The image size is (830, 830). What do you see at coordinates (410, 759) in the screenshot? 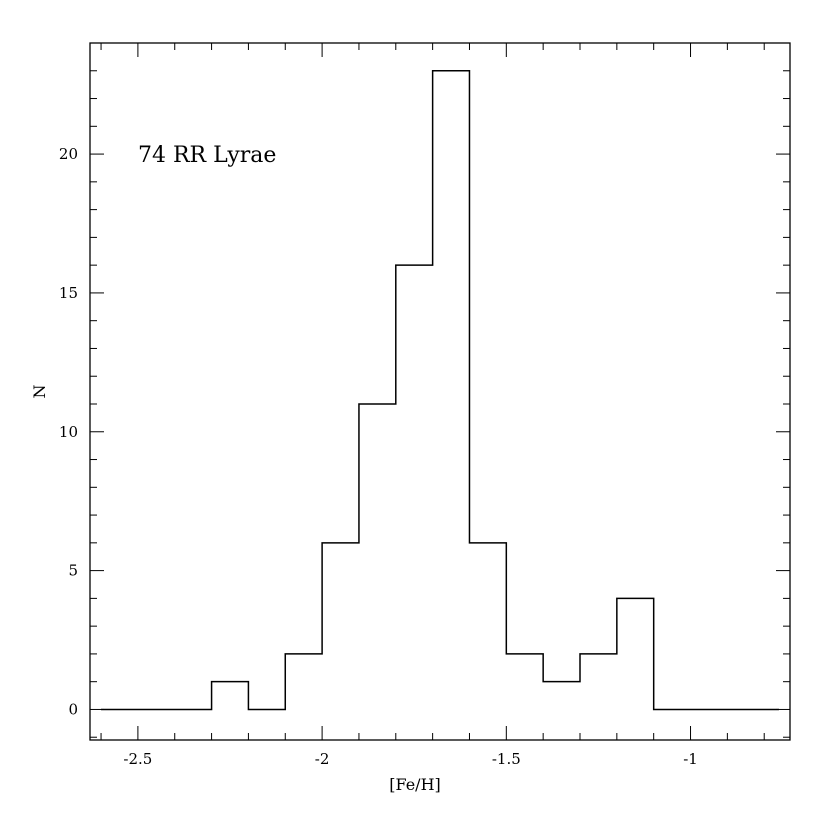
I see `x-tick-labels: -2.5 -2 -1.5 -1` at bounding box center [410, 759].